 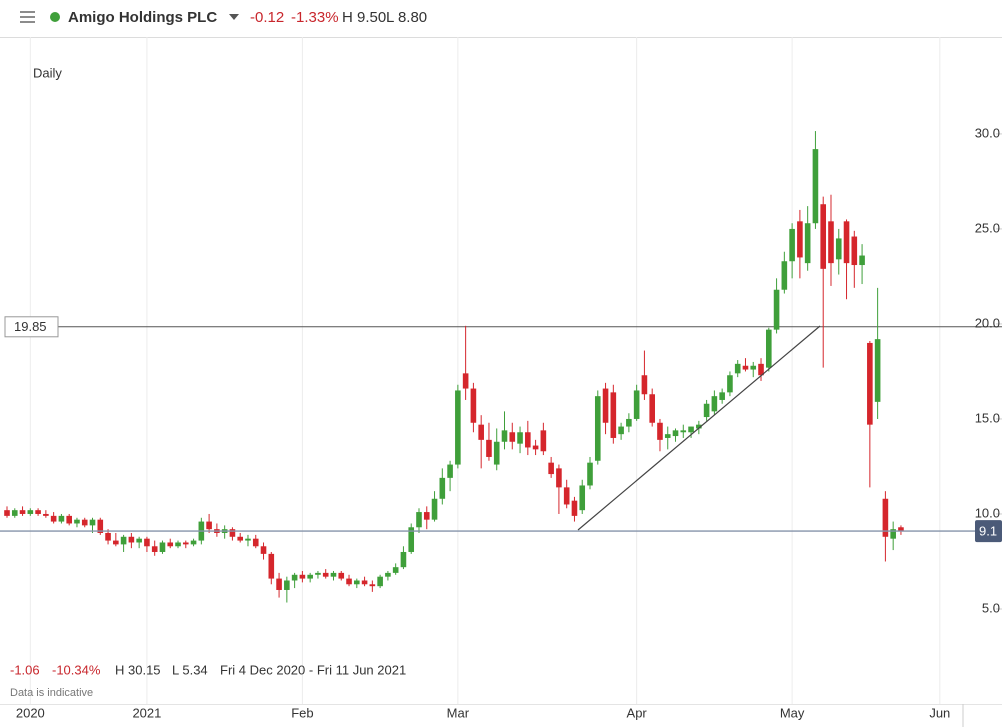 I want to click on status-dot, so click(x=55, y=17).